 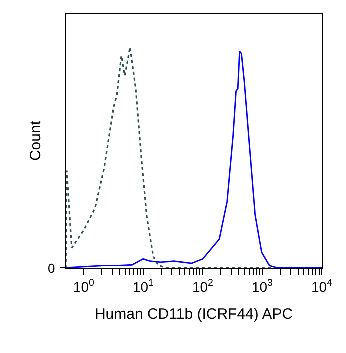 What do you see at coordinates (194, 314) in the screenshot?
I see `x-axis-title: Human CD11b (ICRF44) APC` at bounding box center [194, 314].